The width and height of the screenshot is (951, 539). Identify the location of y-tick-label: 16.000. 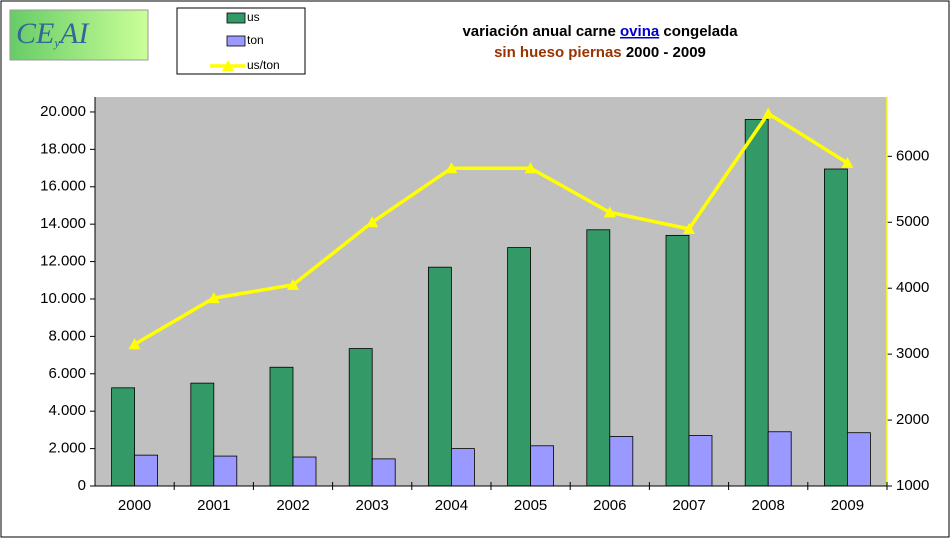
(63, 186).